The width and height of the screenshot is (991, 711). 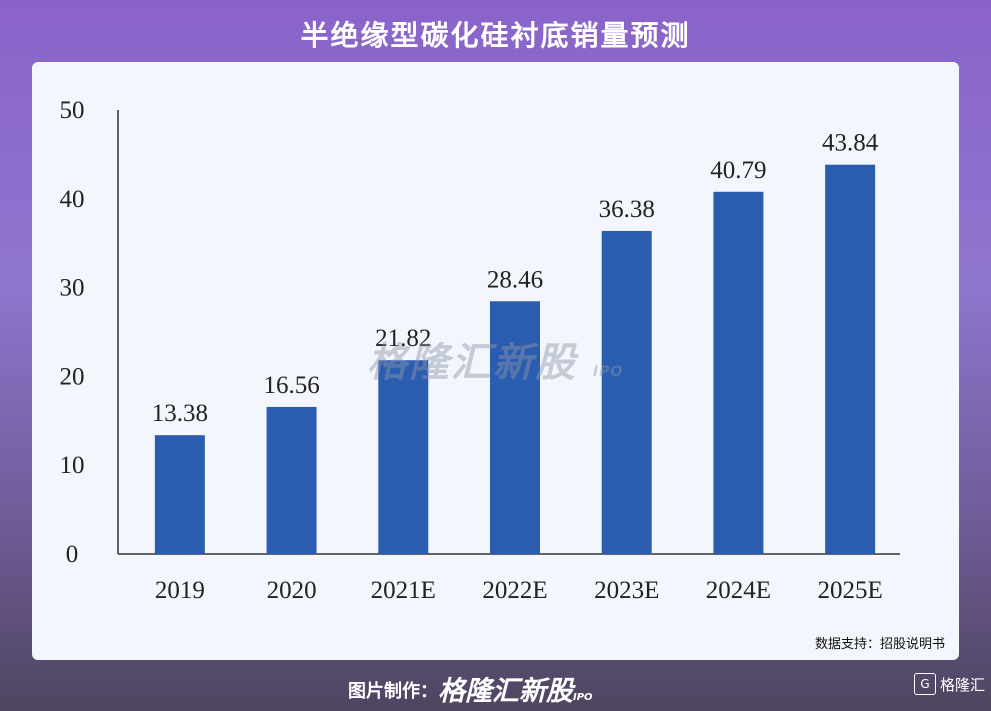 What do you see at coordinates (850, 143) in the screenshot?
I see `bar-value-label: 43.84` at bounding box center [850, 143].